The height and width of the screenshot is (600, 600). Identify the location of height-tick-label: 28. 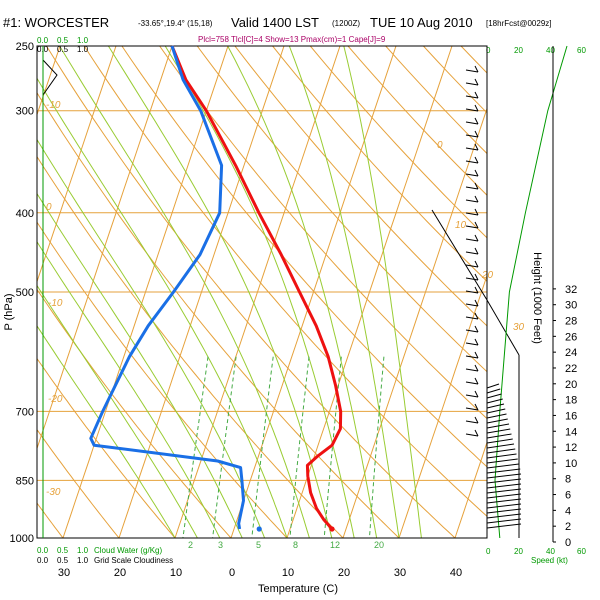
(571, 322).